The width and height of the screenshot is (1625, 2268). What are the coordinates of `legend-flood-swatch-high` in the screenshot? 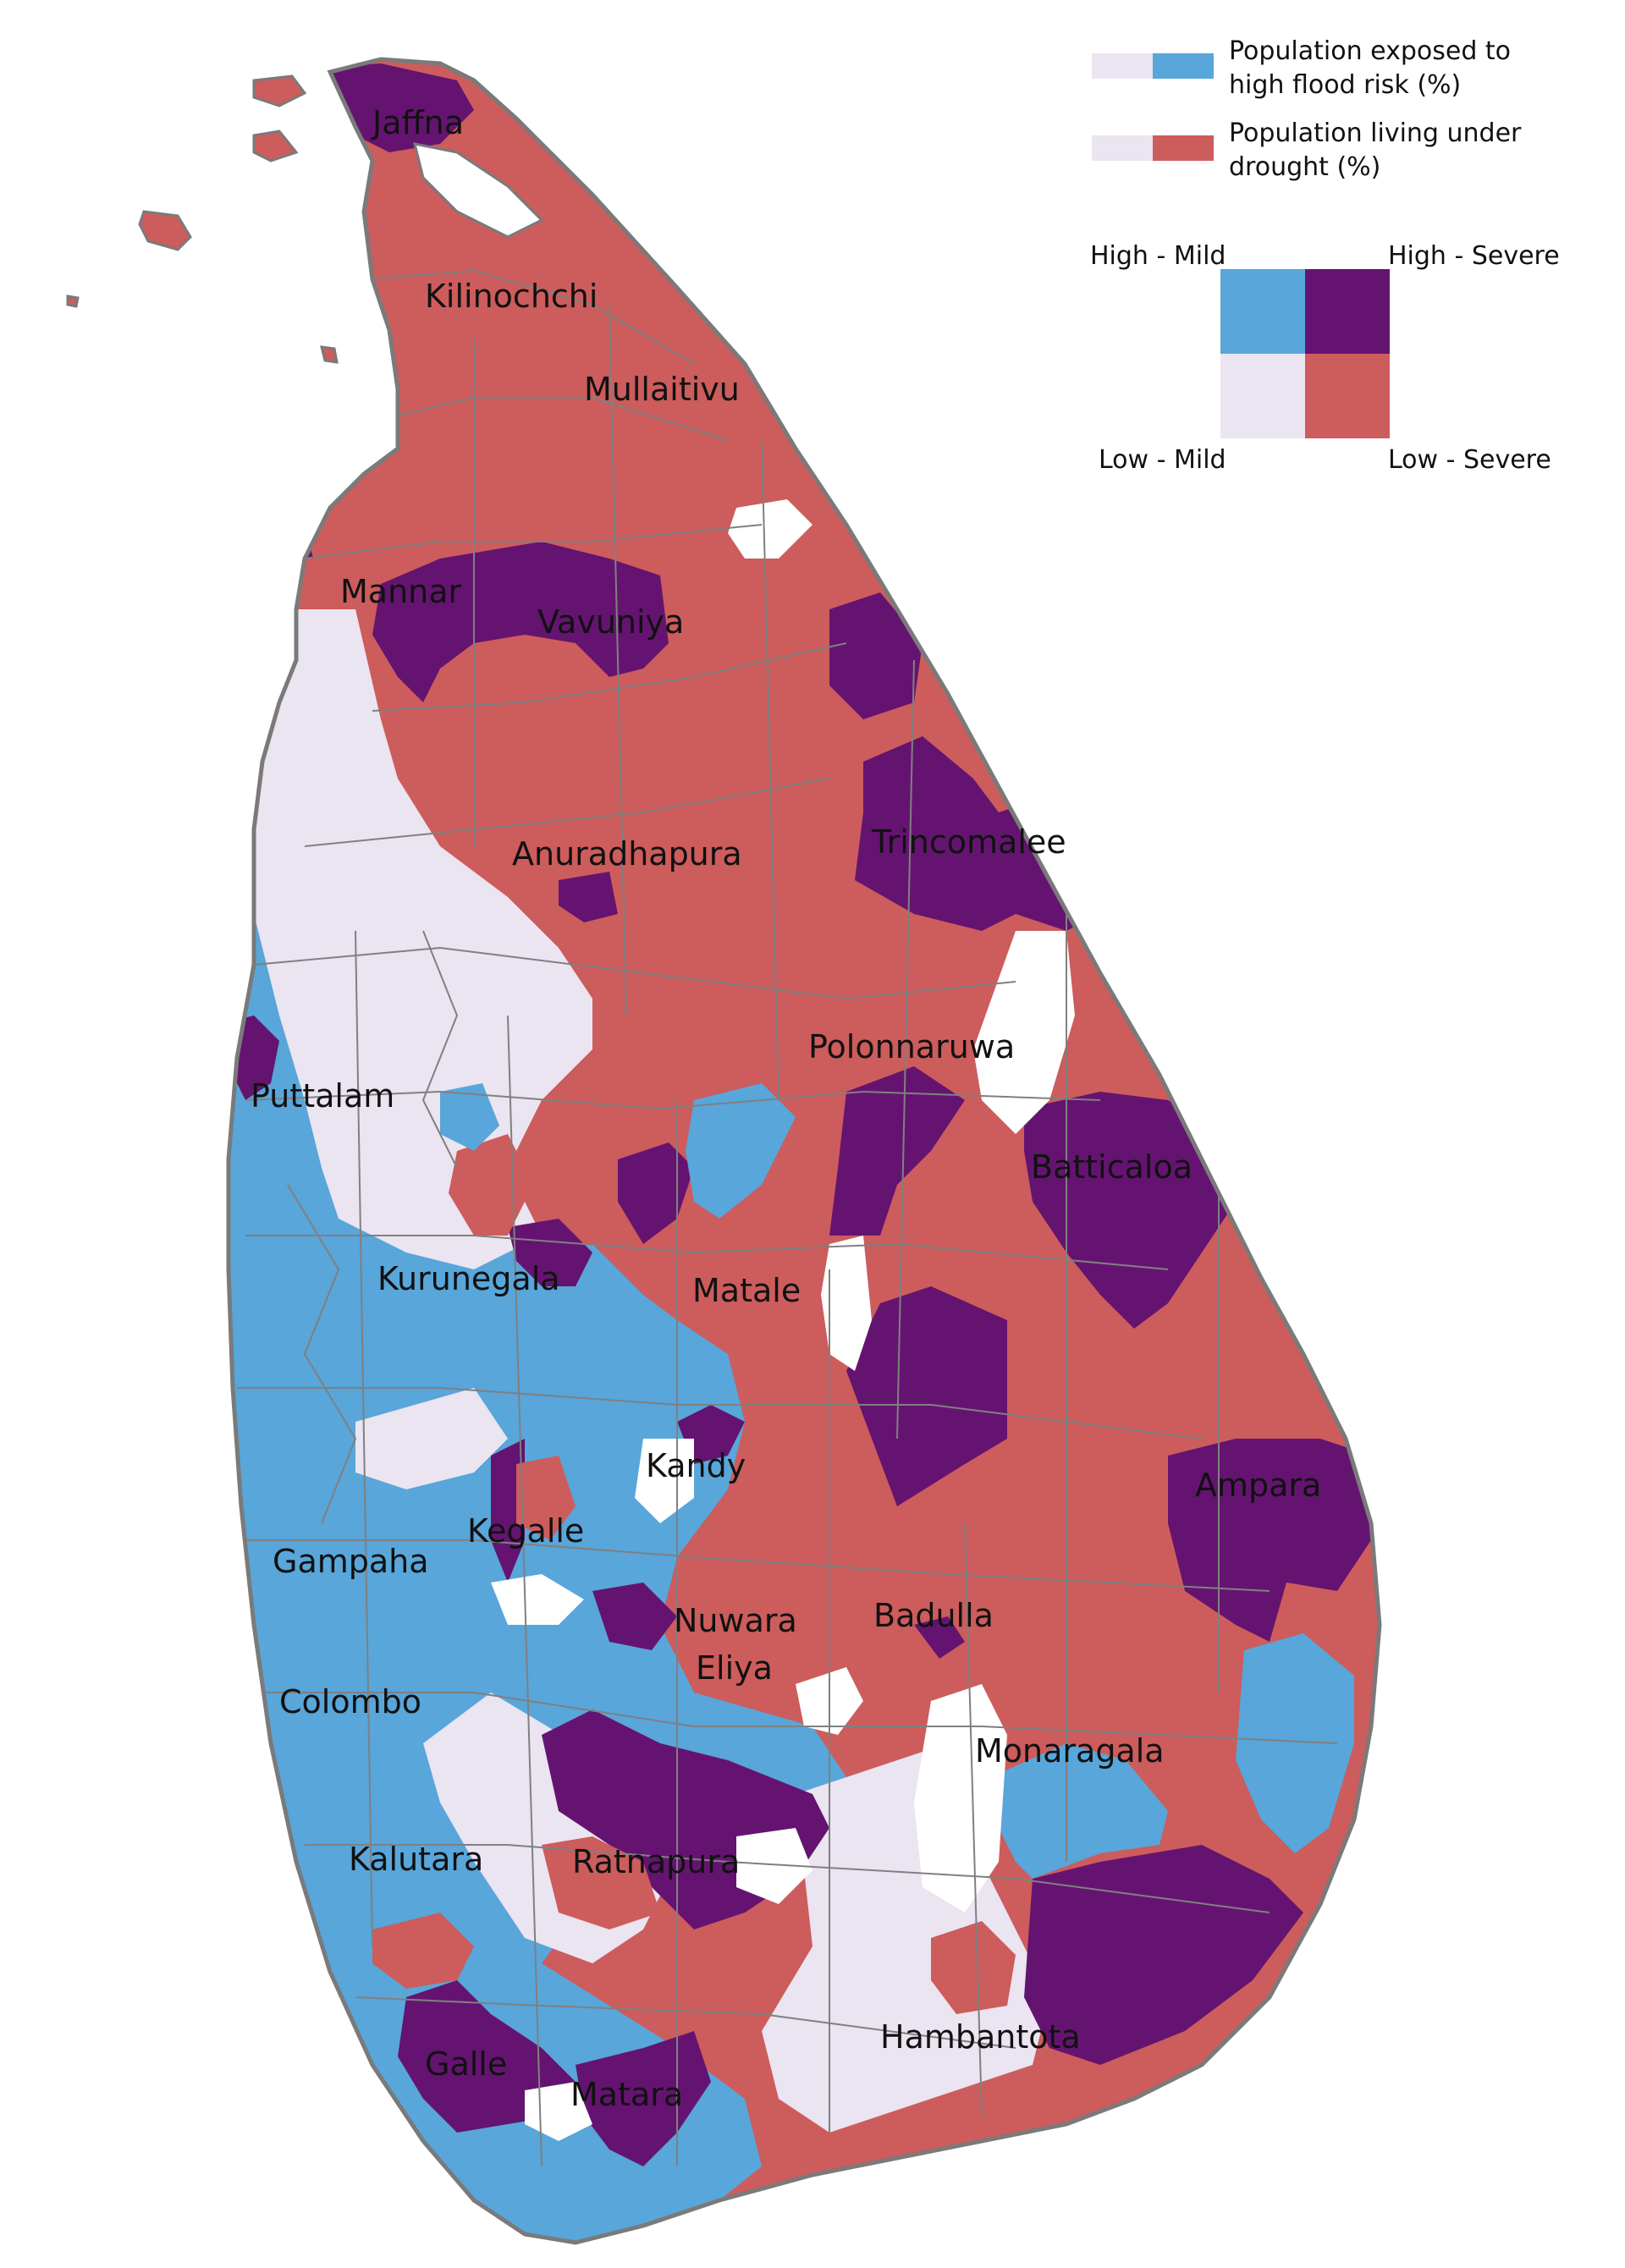 It's located at (1183, 66).